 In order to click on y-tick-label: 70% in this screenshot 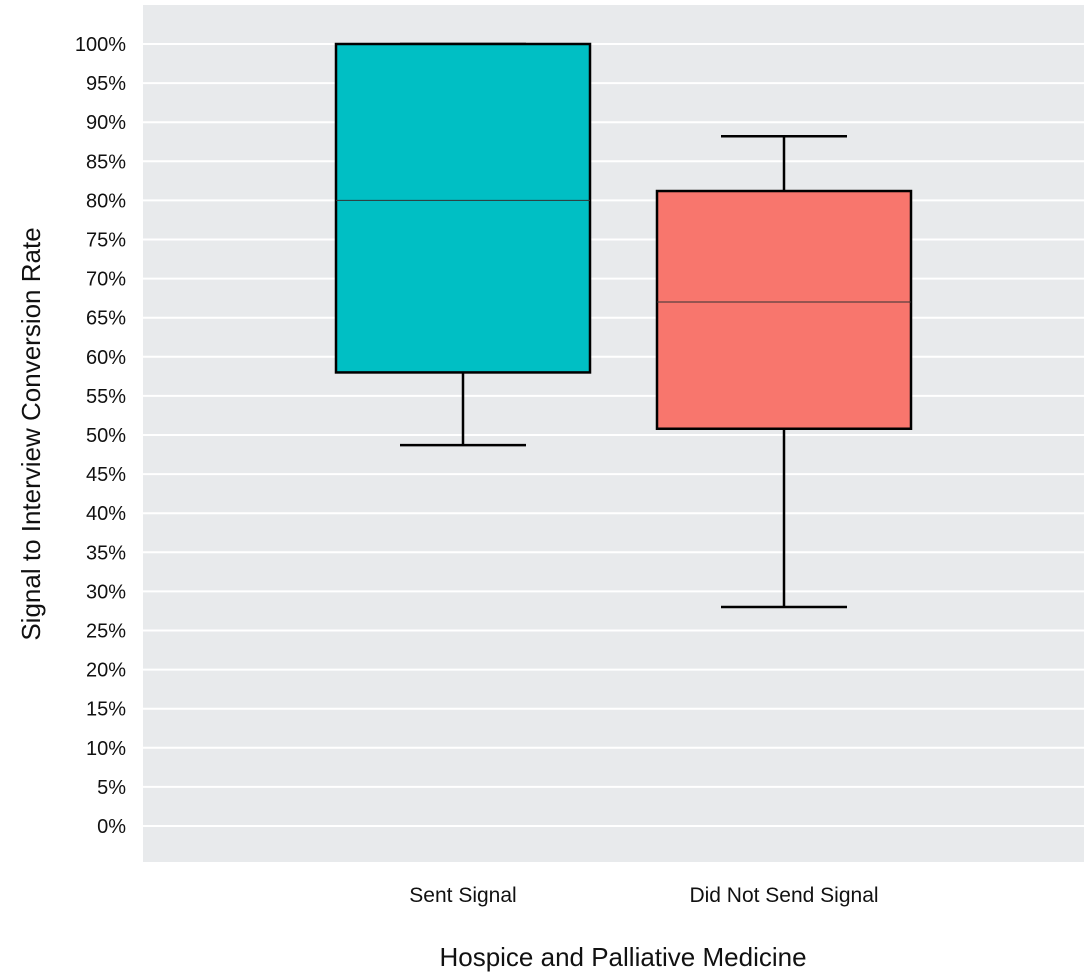, I will do `click(106, 280)`.